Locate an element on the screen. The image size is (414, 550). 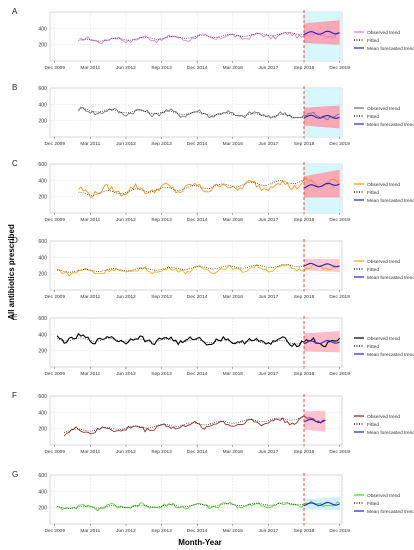
panel-label: E is located at coordinates (14, 317).